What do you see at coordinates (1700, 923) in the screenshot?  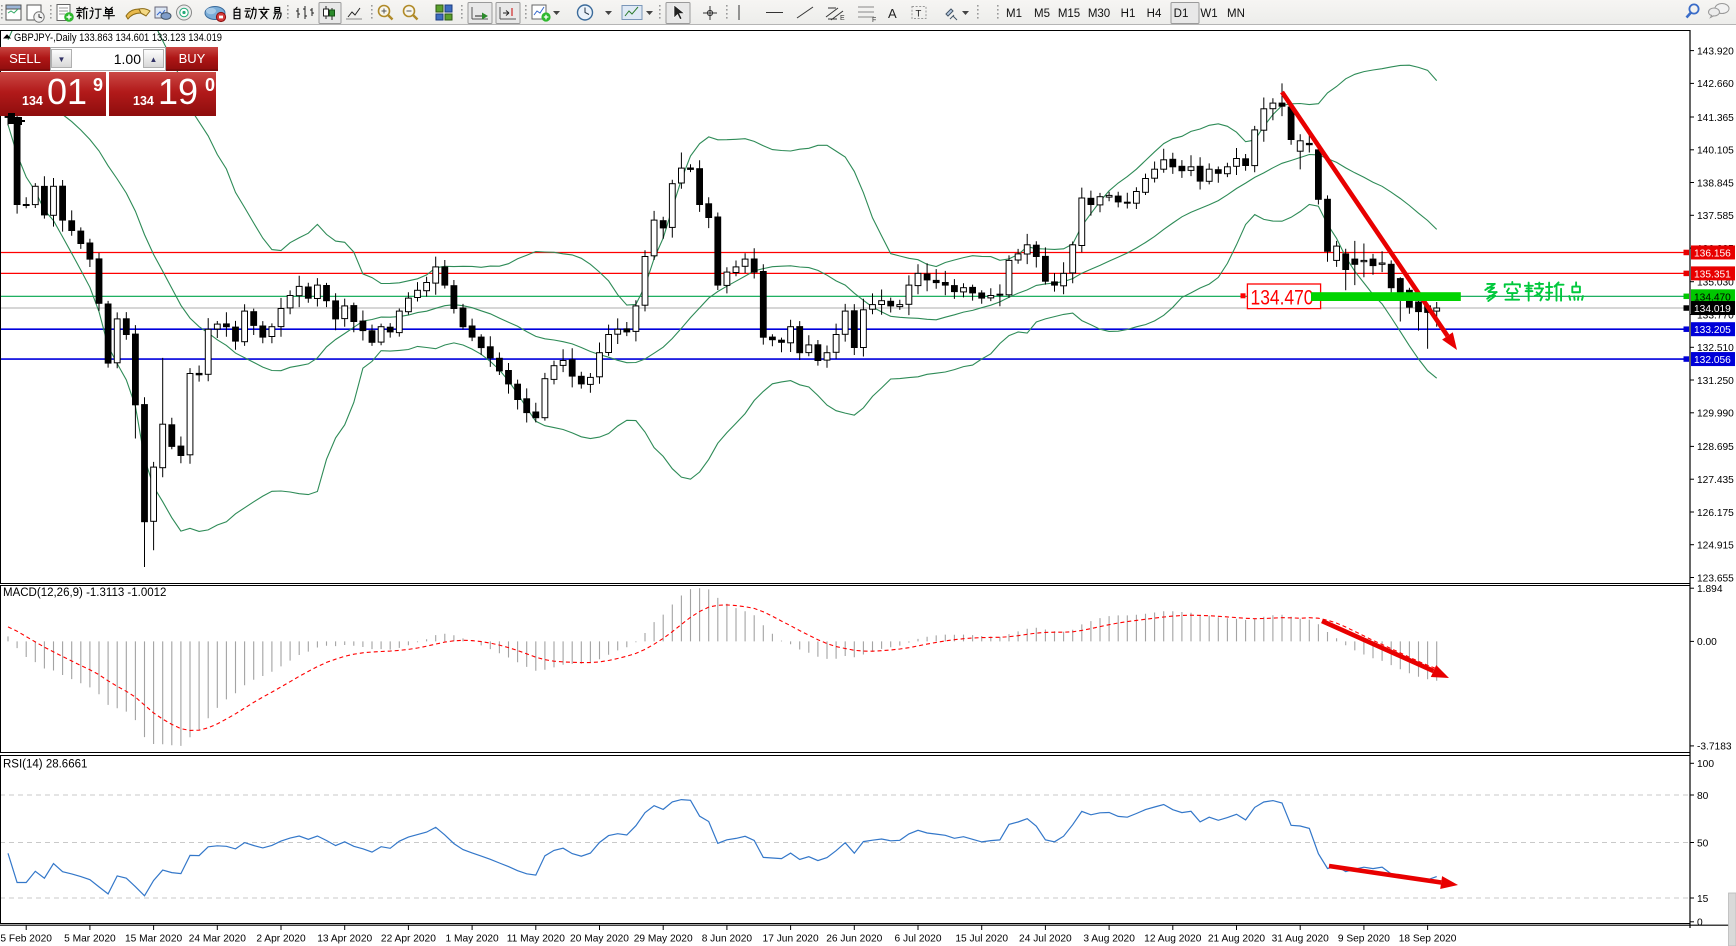 I see `svg-text: 0` at bounding box center [1700, 923].